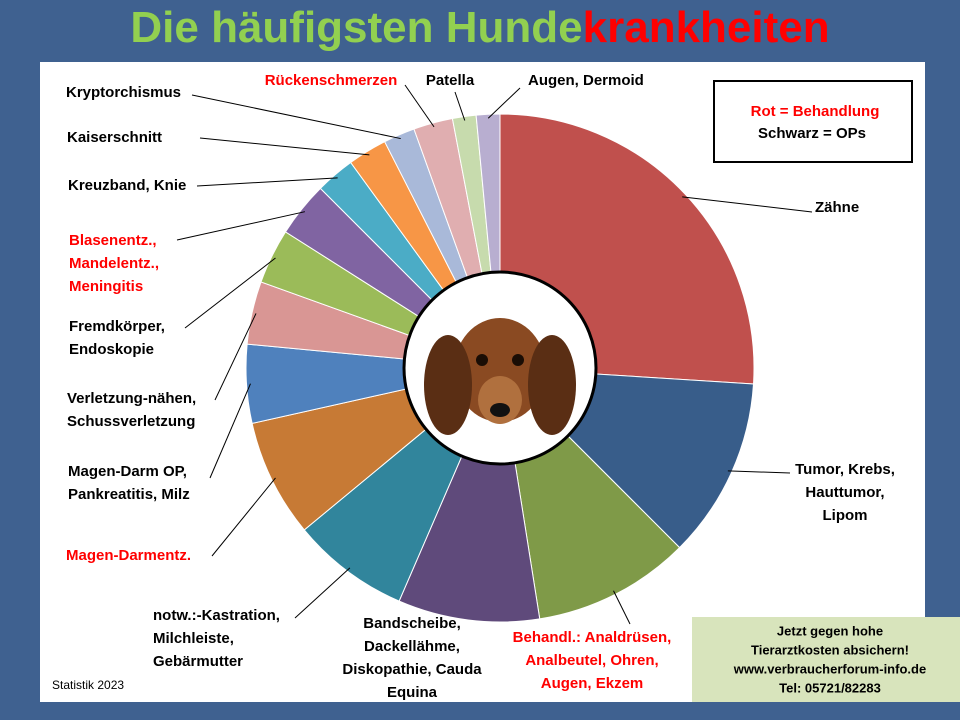  What do you see at coordinates (450, 80) in the screenshot?
I see `segment-label: Patella` at bounding box center [450, 80].